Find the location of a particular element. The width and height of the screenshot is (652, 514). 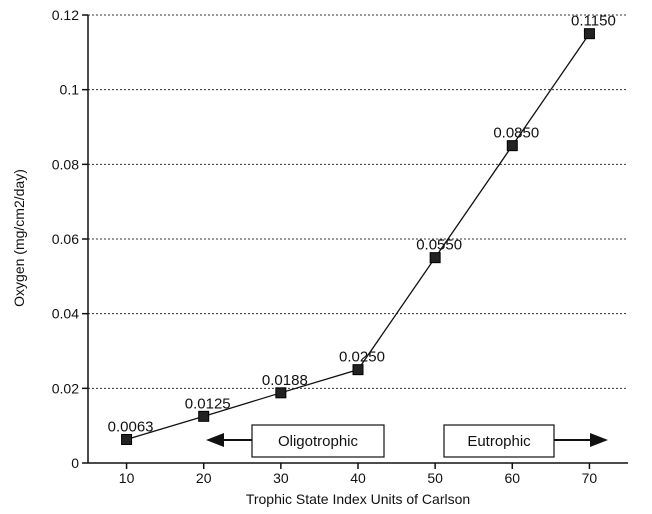

x-tick-label: 20 is located at coordinates (204, 478).